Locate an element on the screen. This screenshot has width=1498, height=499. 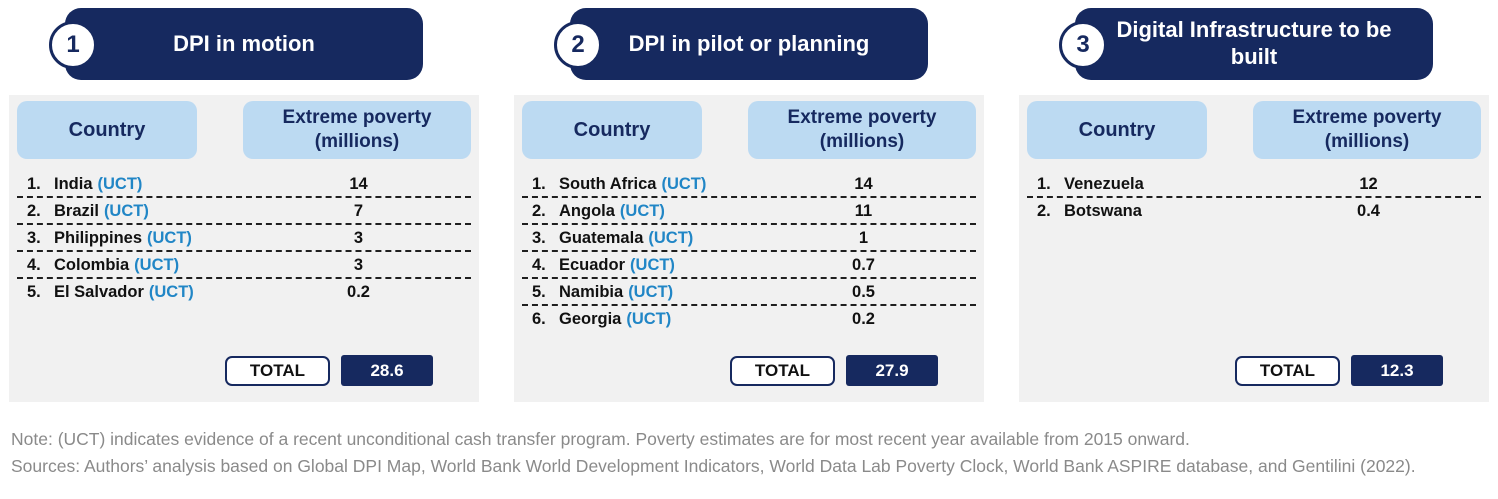
table-row: 3. Philippines (UCT) 3 is located at coordinates (244, 238).